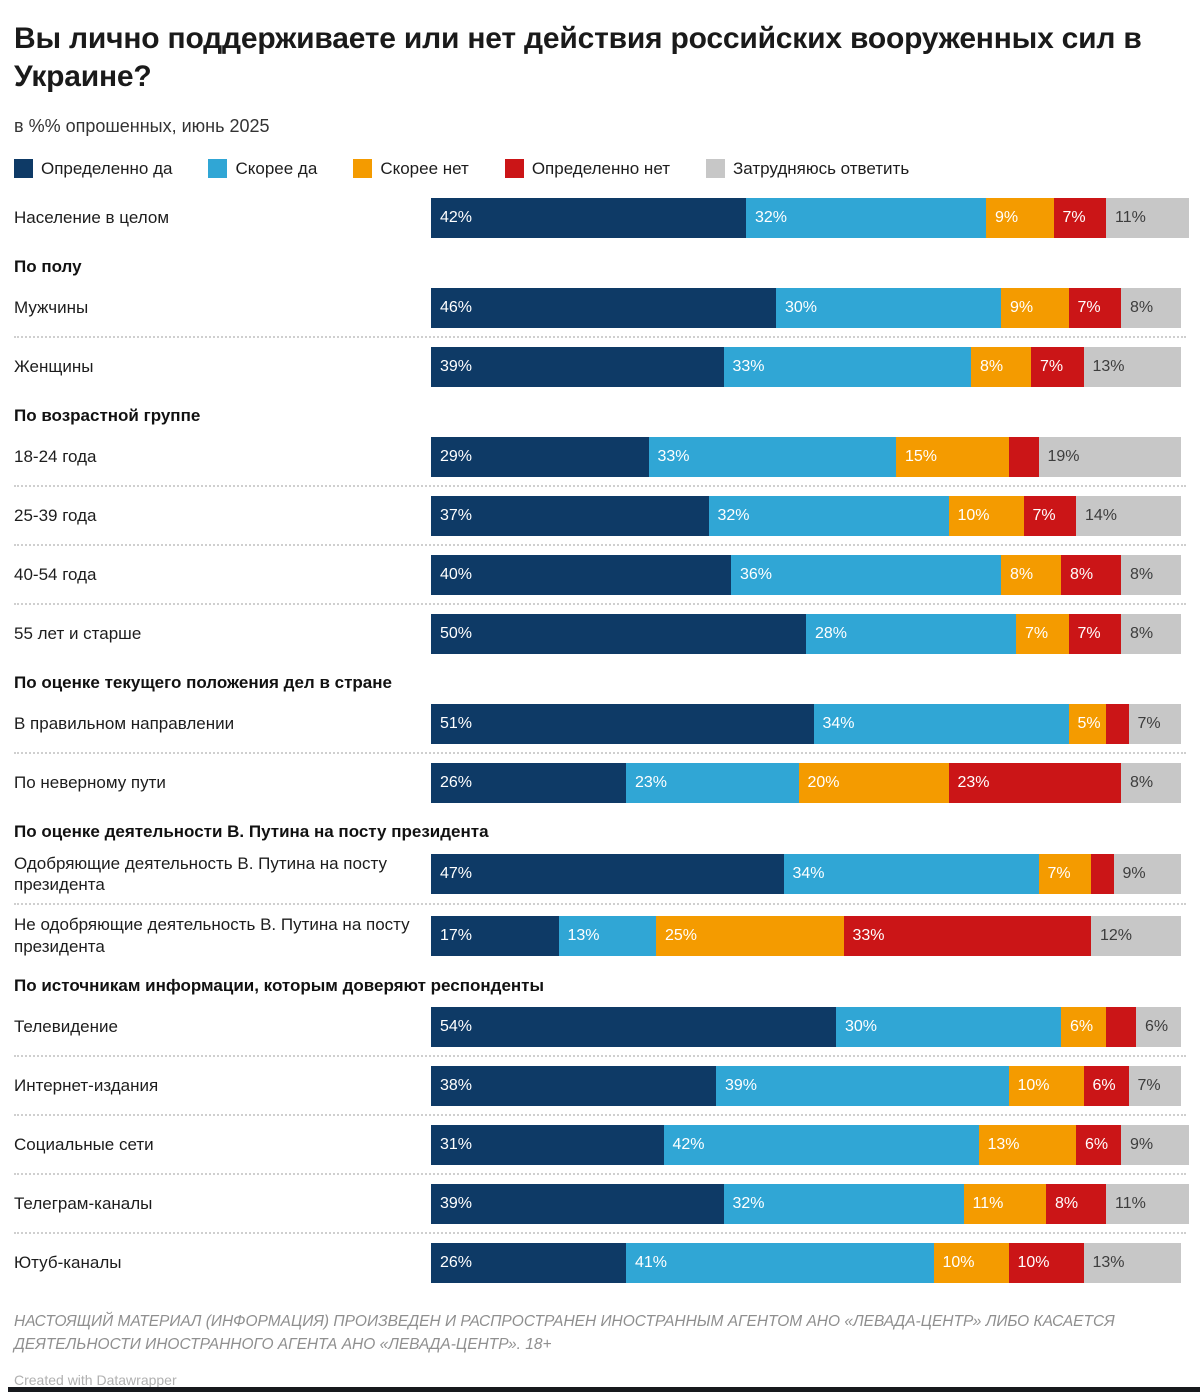  What do you see at coordinates (812, 1144) in the screenshot?
I see `bar-track: 31% 42% 13% 6% 9%` at bounding box center [812, 1144].